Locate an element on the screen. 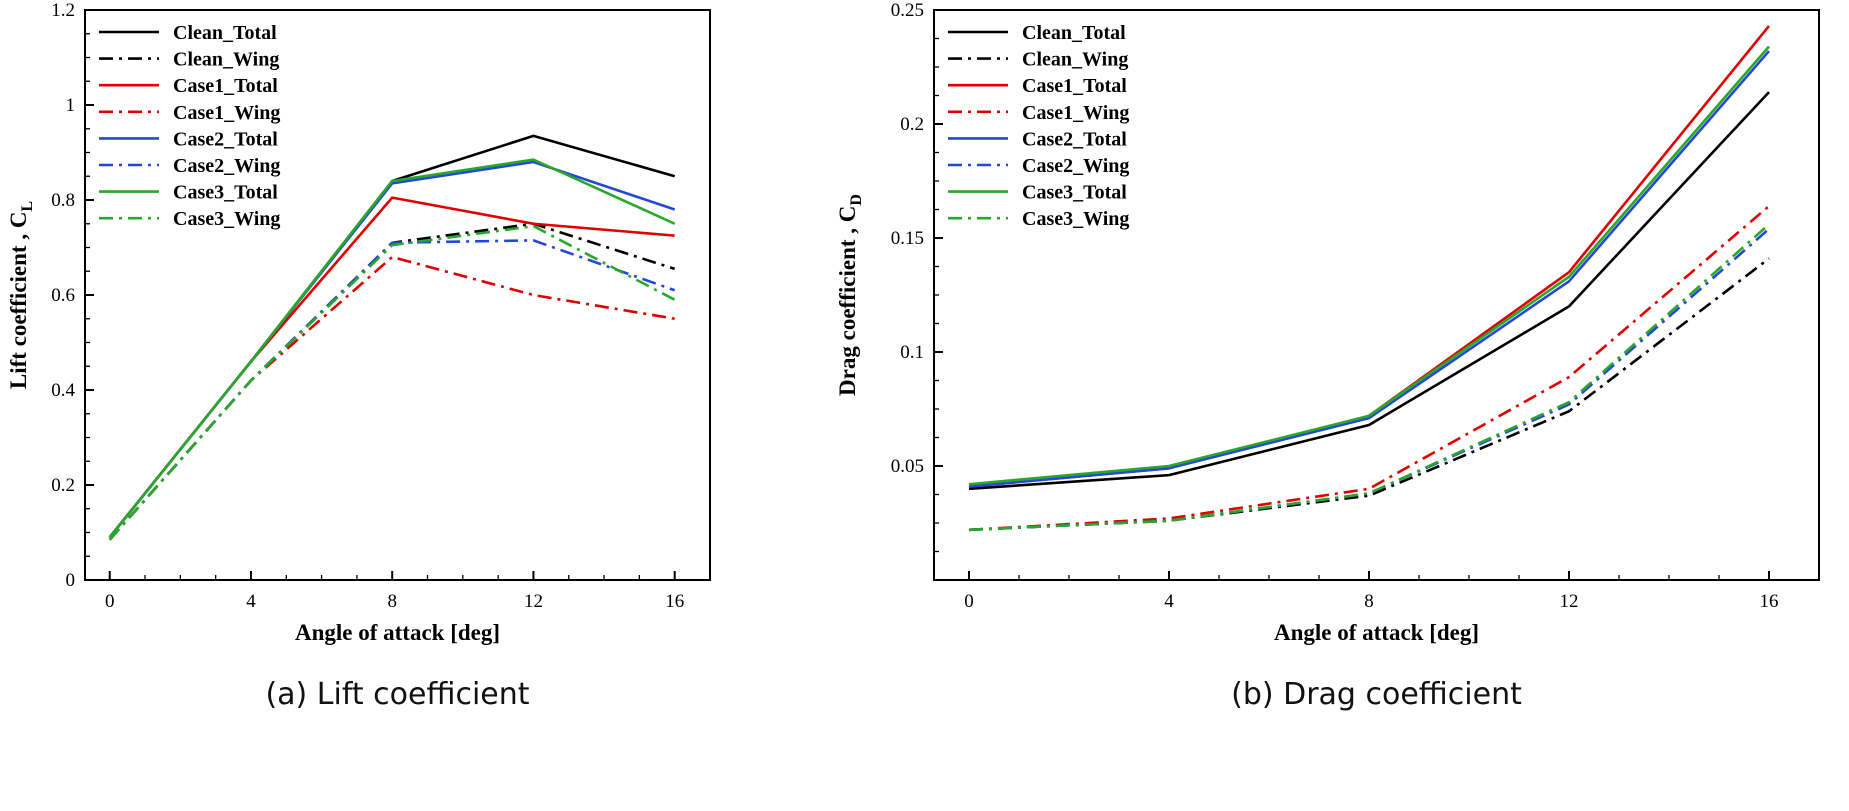 This screenshot has width=1849, height=811. y-tick-label: 0.8 is located at coordinates (63, 200).